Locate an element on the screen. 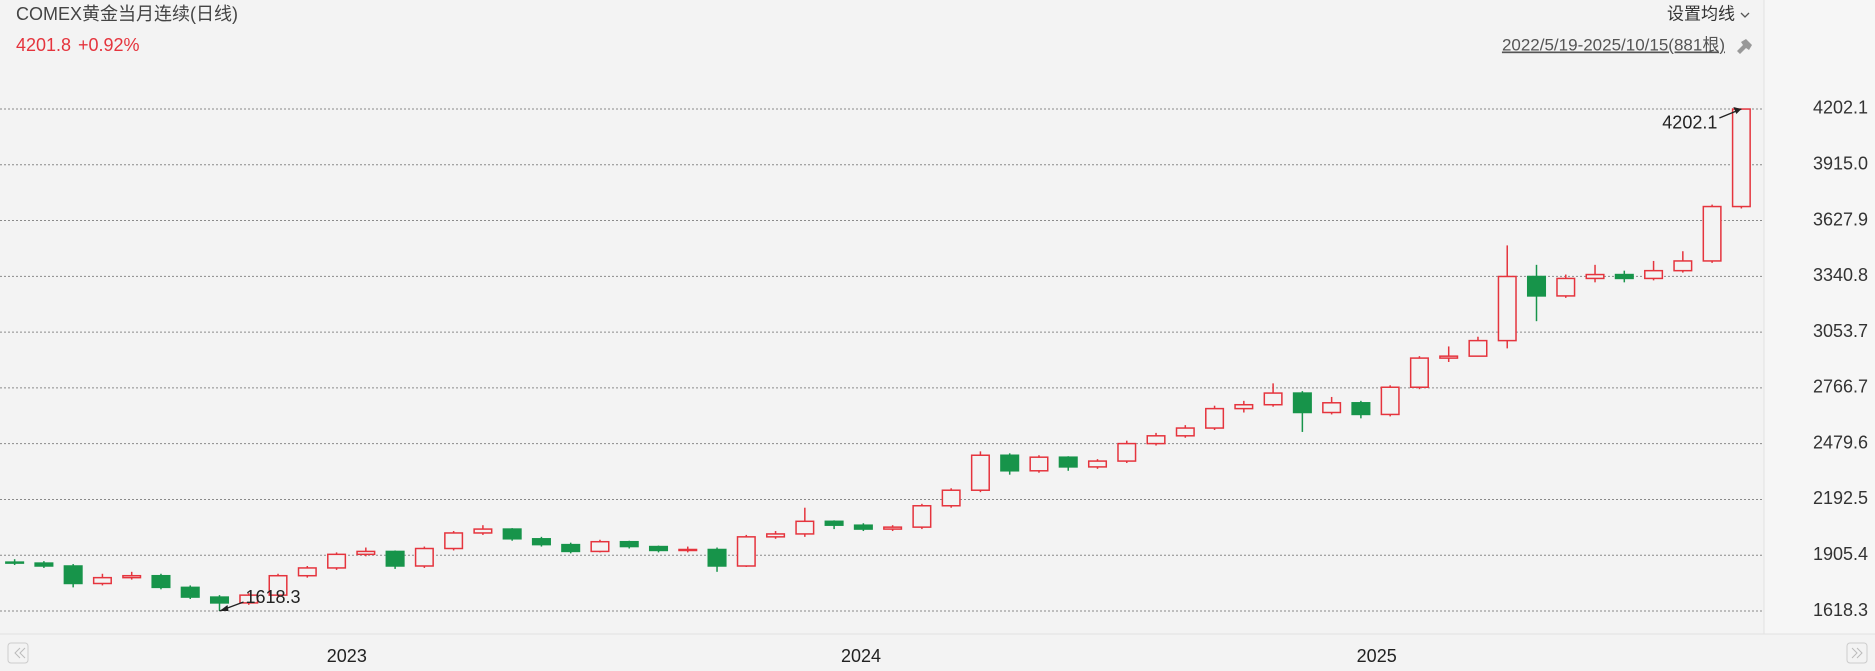  dropdown-icon is located at coordinates (1745, 15).